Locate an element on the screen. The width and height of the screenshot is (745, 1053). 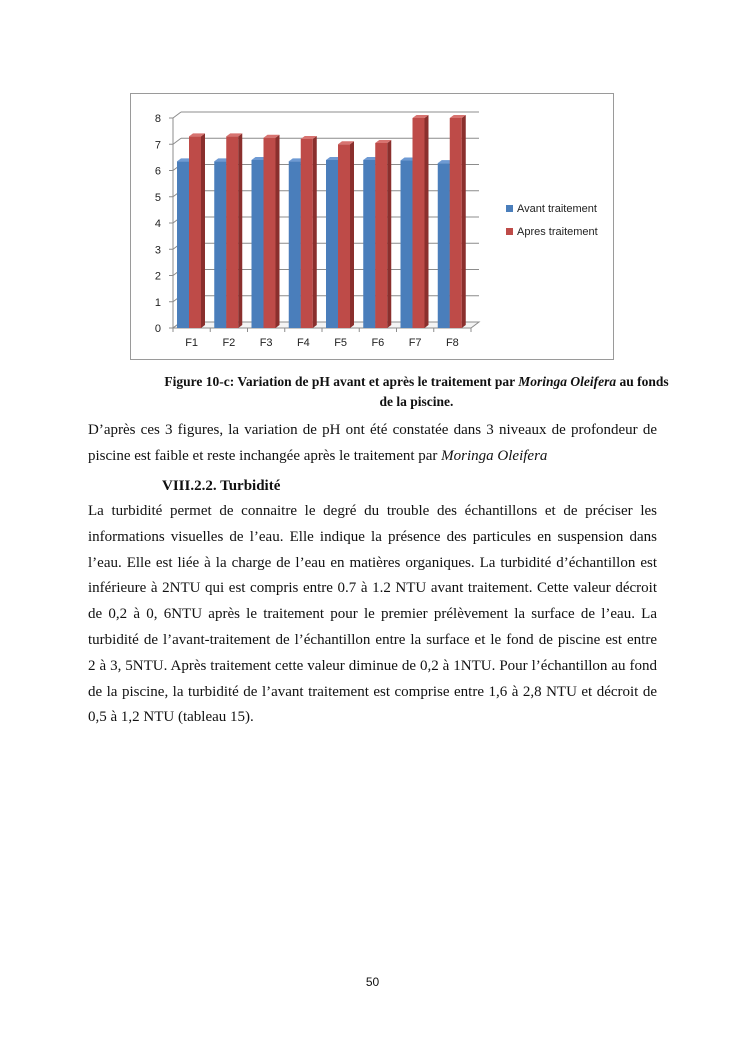
x-tick-label: F4 is located at coordinates (303, 343).